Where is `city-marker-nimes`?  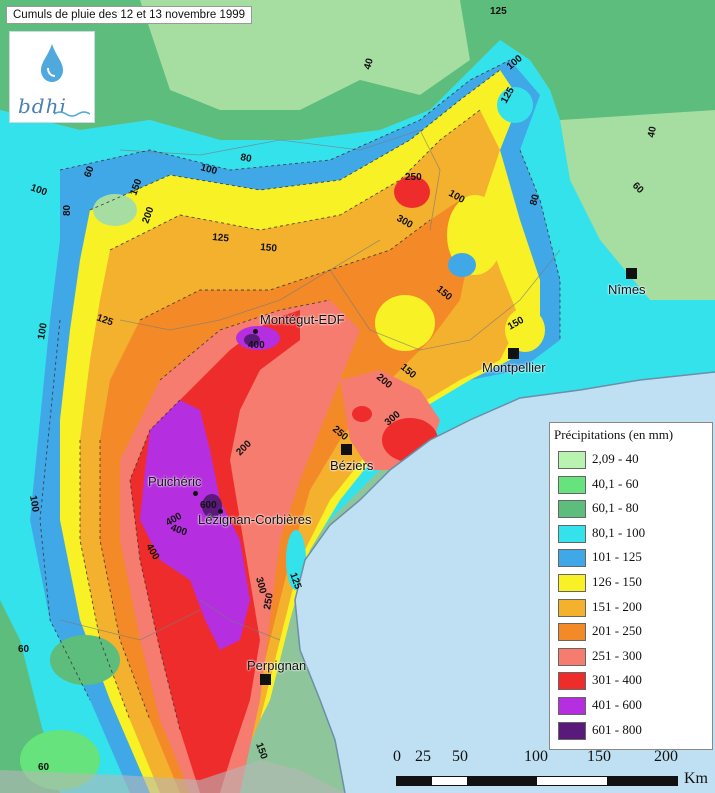
city-marker-nimes is located at coordinates (631, 273).